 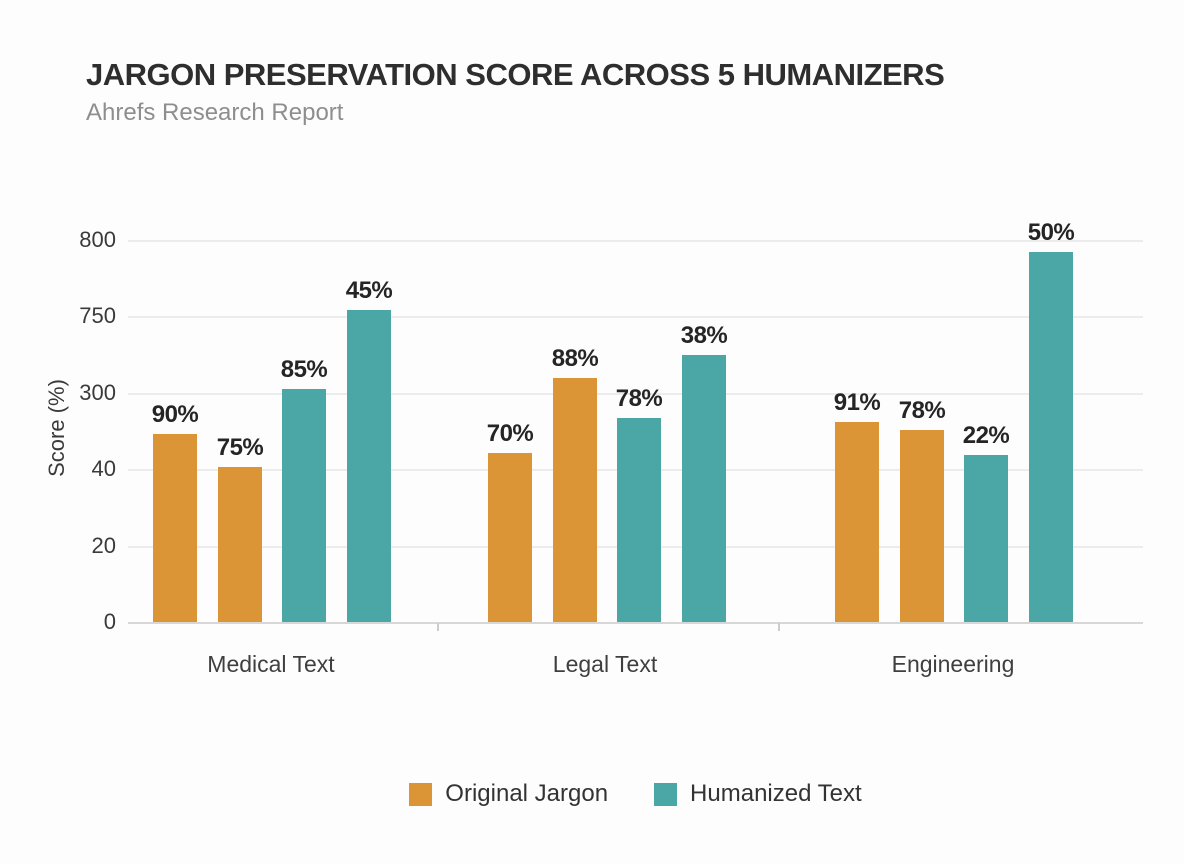 What do you see at coordinates (97, 239) in the screenshot?
I see `y-axis-tick-label: 800` at bounding box center [97, 239].